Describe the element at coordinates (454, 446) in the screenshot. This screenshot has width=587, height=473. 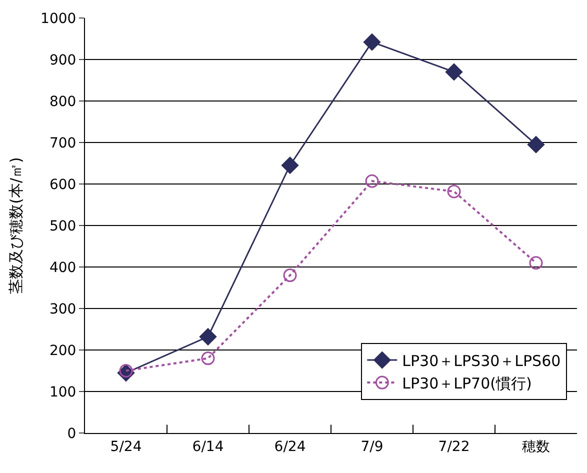
I see `x-tick-label: 7/22` at that location.